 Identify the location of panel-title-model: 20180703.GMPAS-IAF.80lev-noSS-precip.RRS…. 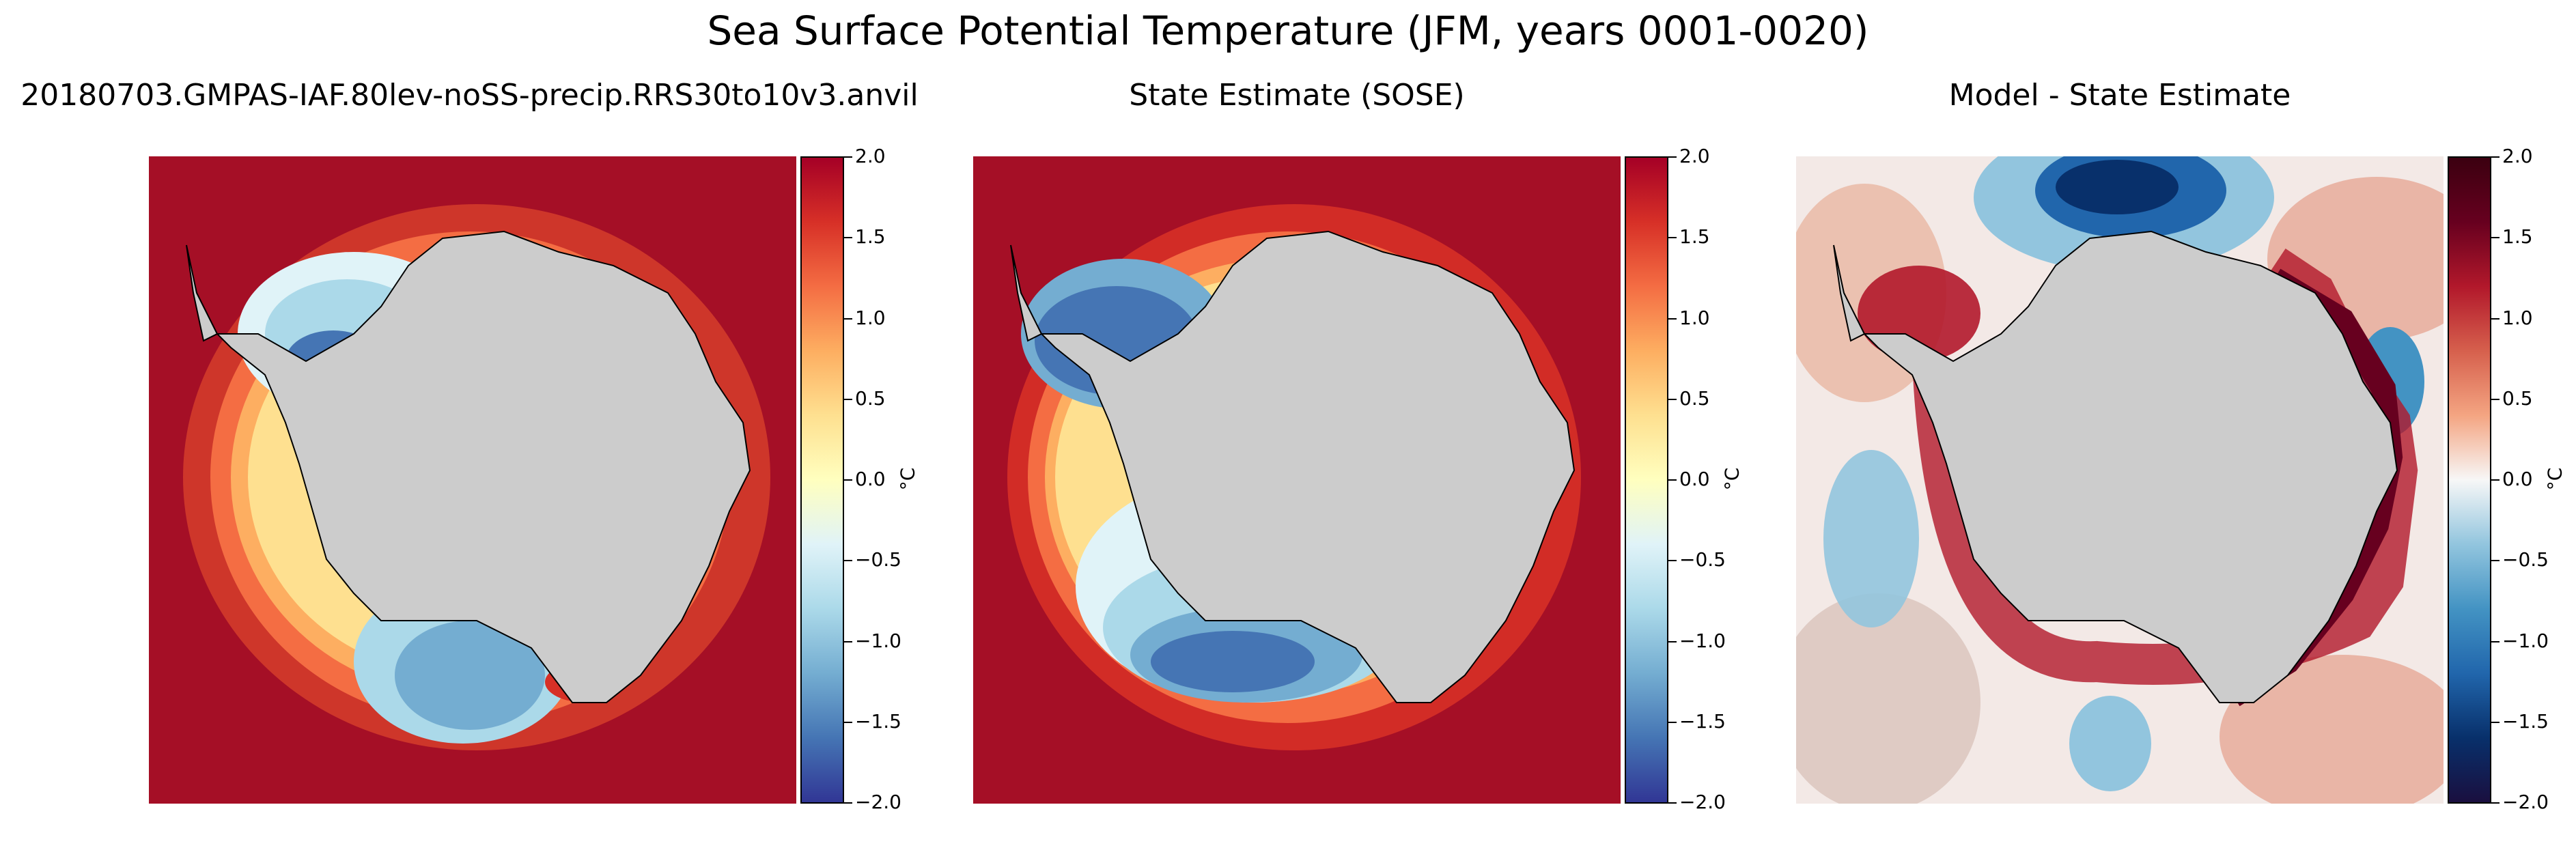
(469, 96).